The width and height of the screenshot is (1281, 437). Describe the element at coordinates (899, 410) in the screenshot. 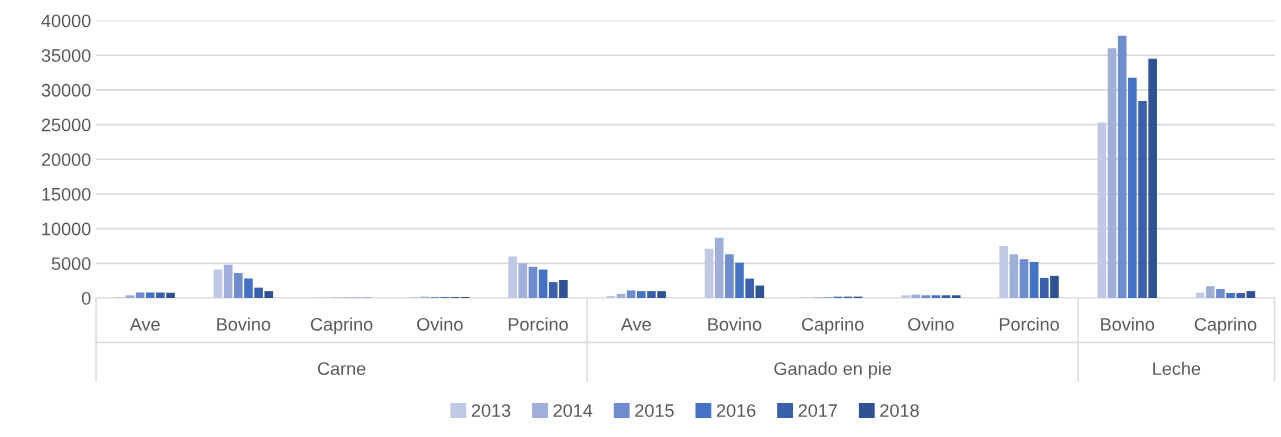

I see `legend-label: 2018` at that location.